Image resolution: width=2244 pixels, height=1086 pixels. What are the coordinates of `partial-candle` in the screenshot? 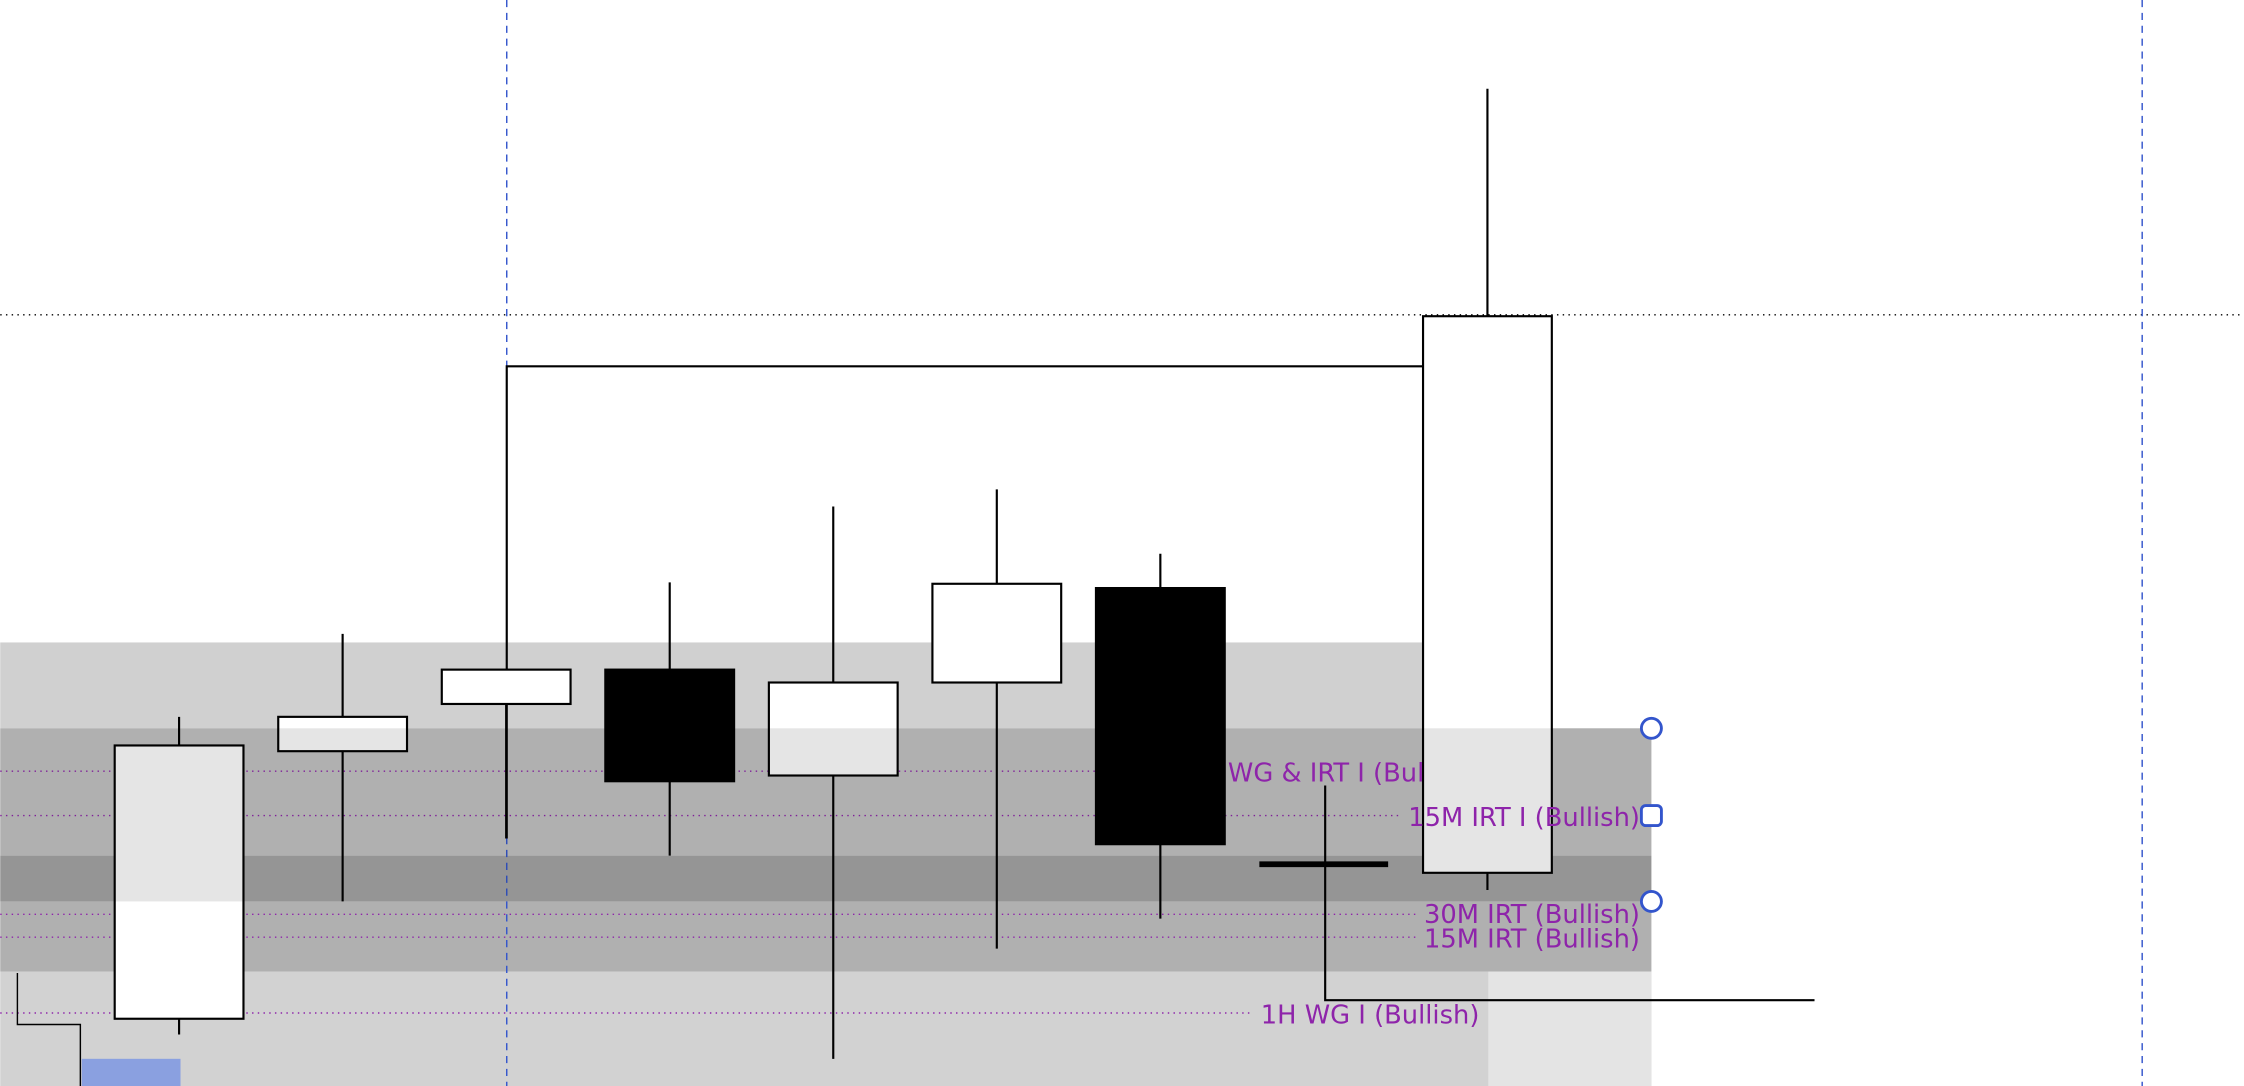 It's located at (49, 1029).